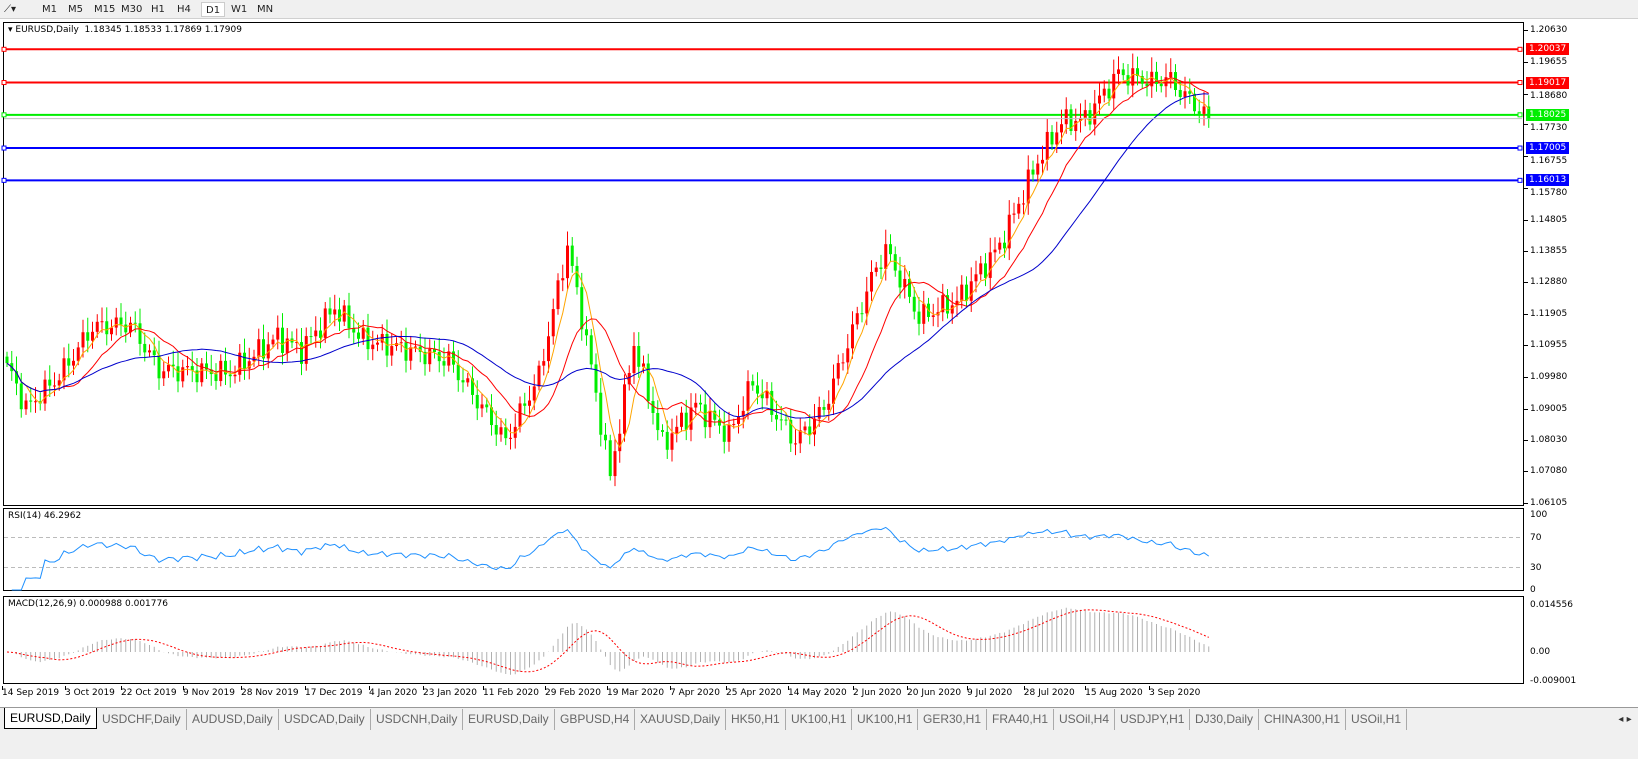  What do you see at coordinates (756, 719) in the screenshot?
I see `tab-hk50-h1: HK50,H1` at bounding box center [756, 719].